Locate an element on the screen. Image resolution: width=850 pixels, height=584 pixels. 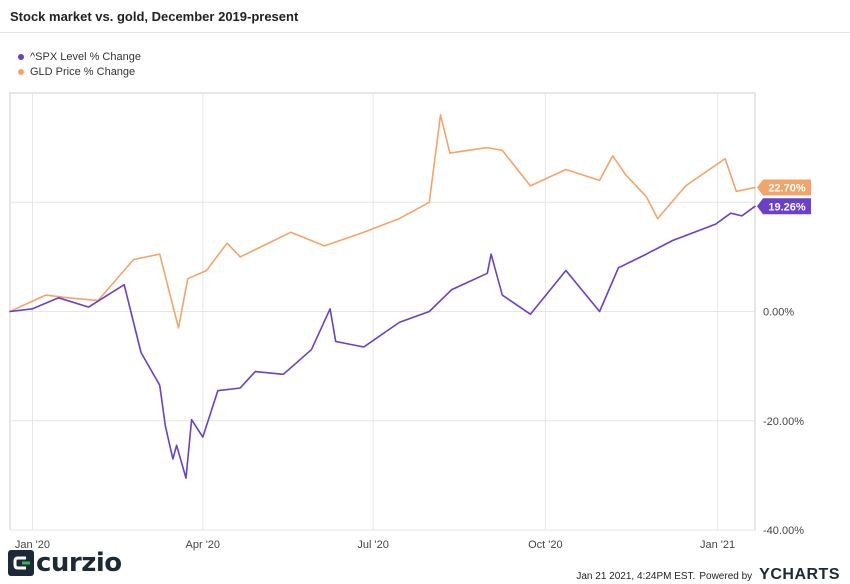
end-label-text: 22.70% is located at coordinates (787, 189).